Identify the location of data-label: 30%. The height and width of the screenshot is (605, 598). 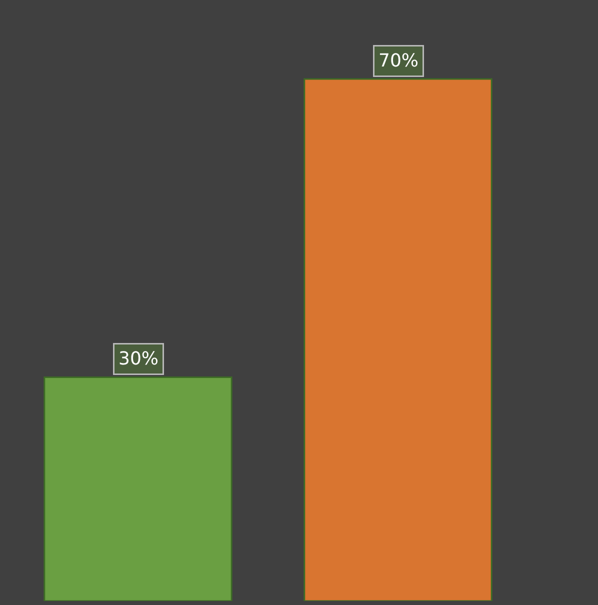
(138, 359).